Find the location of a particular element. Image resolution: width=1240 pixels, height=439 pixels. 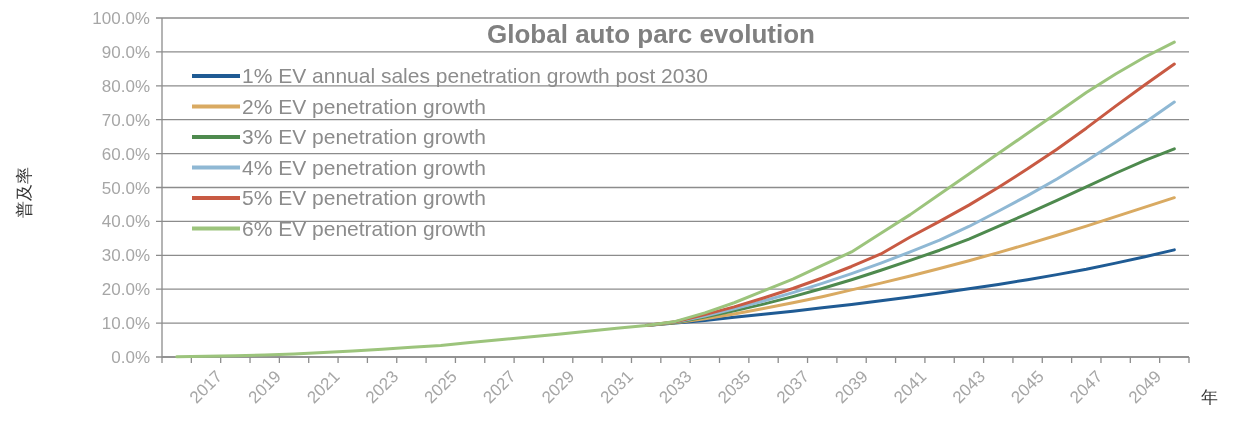

y-tick-label: 80.0% is located at coordinates (125, 86).